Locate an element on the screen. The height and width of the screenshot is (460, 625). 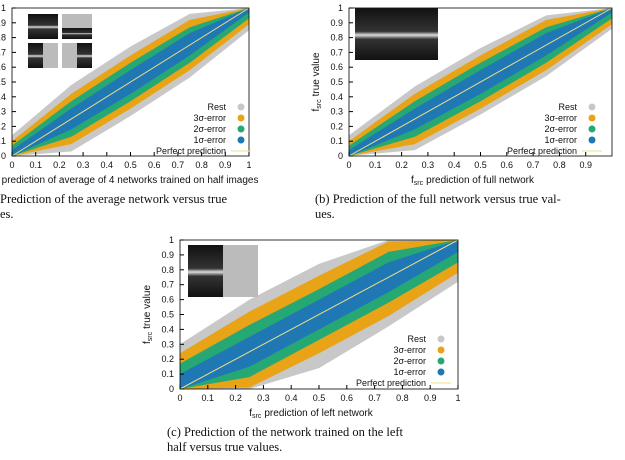
inset-a is located at coordinates (60, 41).